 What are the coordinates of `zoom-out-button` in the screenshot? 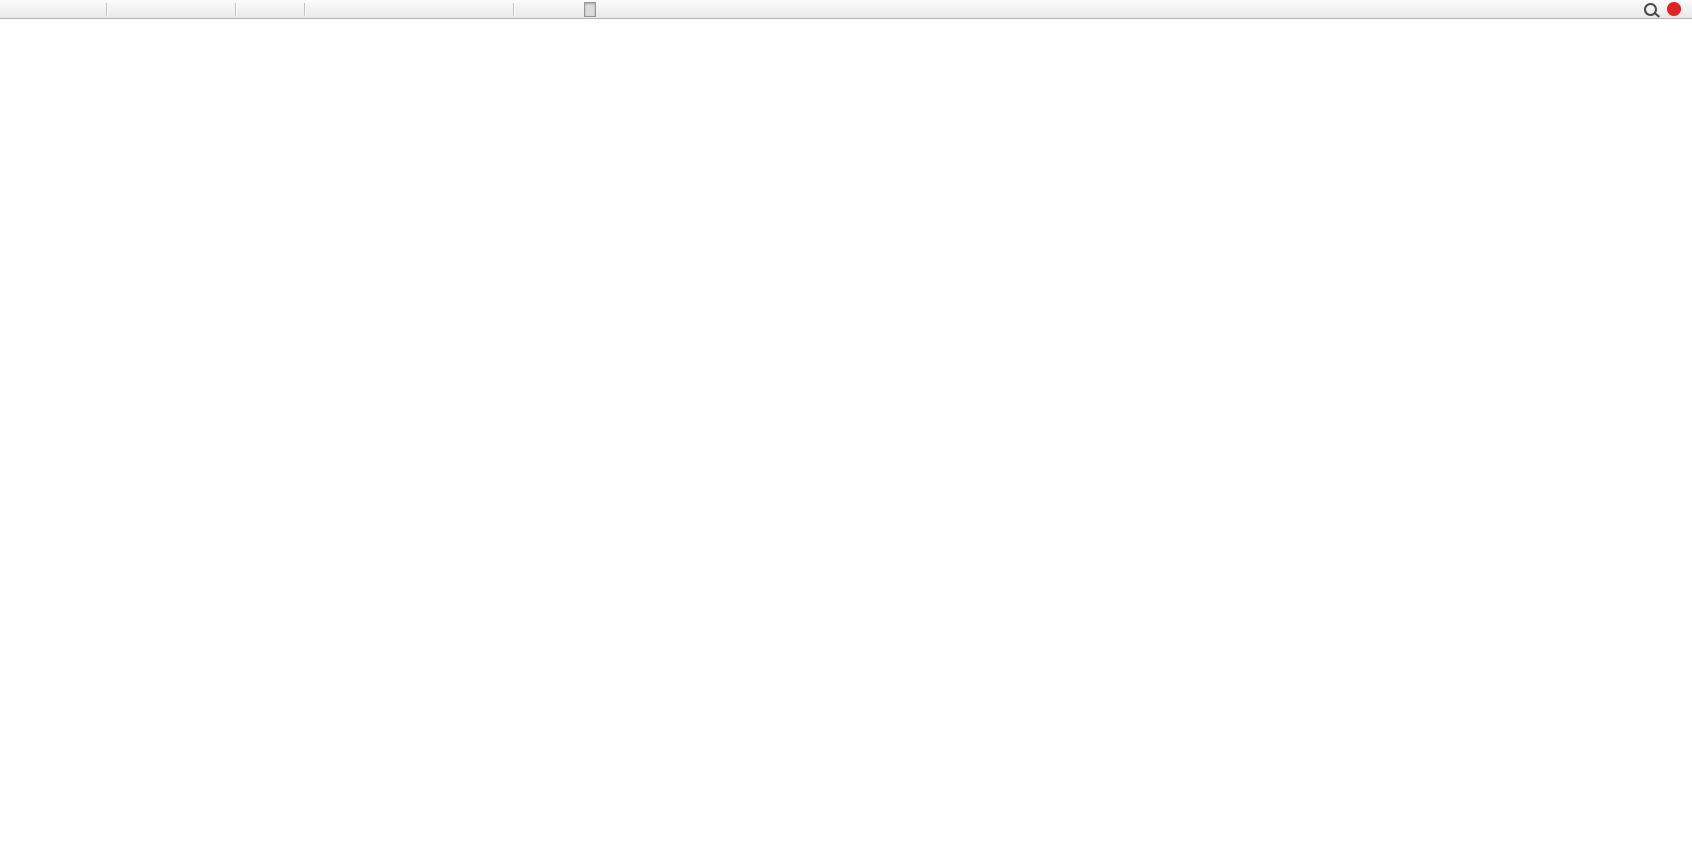 It's located at (201, 9).